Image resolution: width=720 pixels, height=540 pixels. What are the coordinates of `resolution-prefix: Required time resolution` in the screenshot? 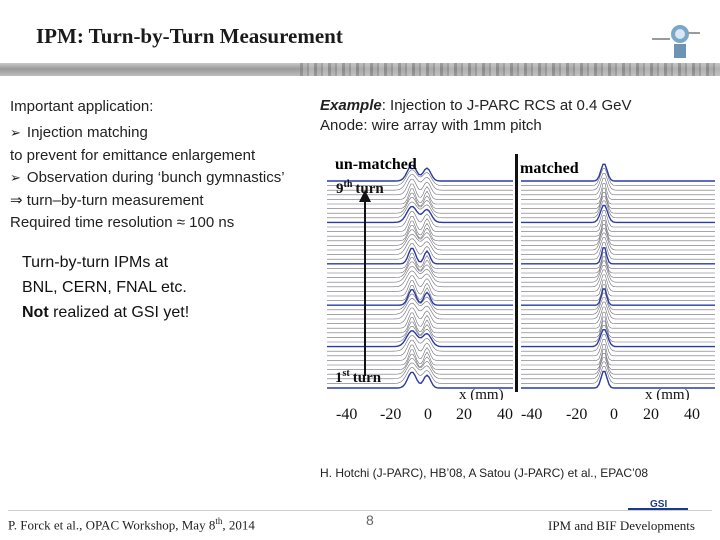 It's located at (91, 222).